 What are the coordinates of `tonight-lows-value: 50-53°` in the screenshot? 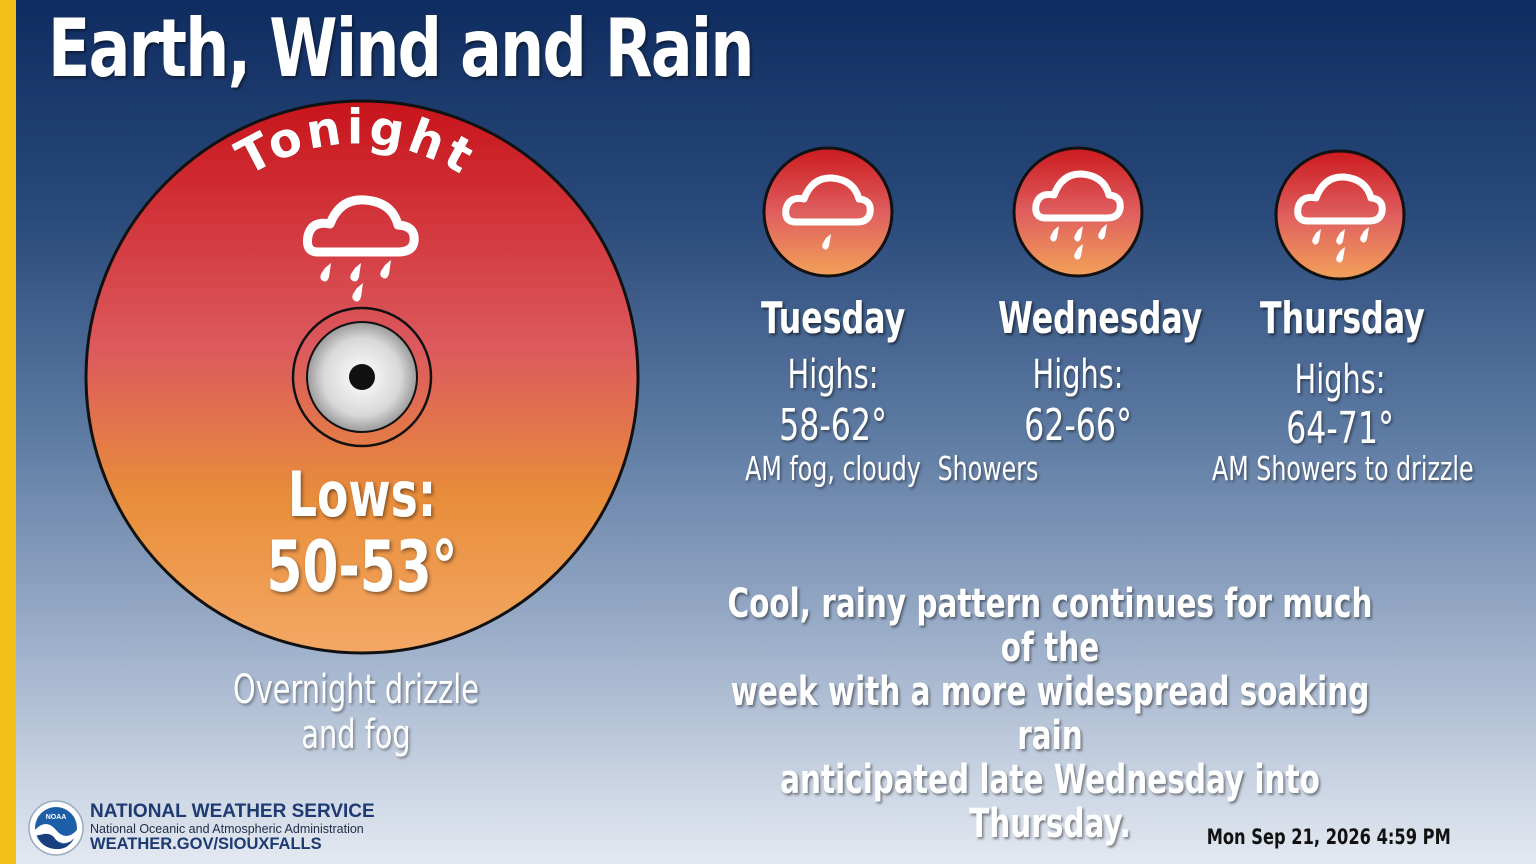 It's located at (362, 567).